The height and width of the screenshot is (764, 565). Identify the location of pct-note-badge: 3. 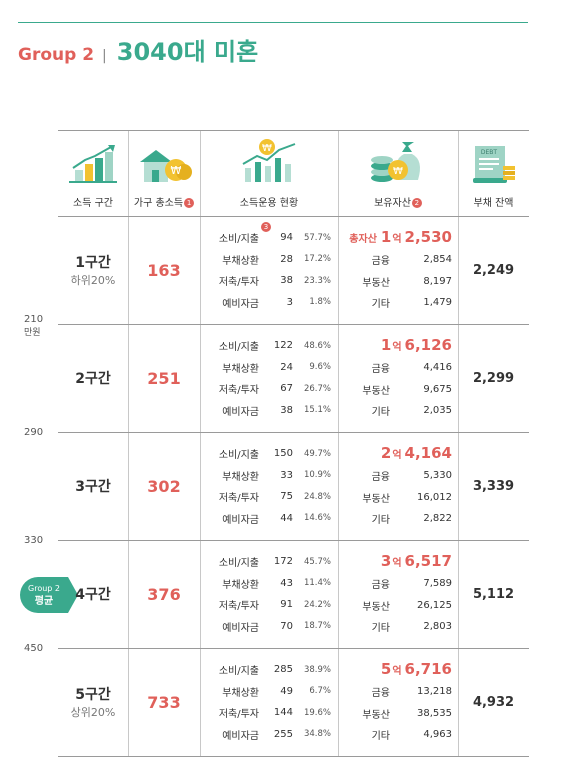
(266, 227).